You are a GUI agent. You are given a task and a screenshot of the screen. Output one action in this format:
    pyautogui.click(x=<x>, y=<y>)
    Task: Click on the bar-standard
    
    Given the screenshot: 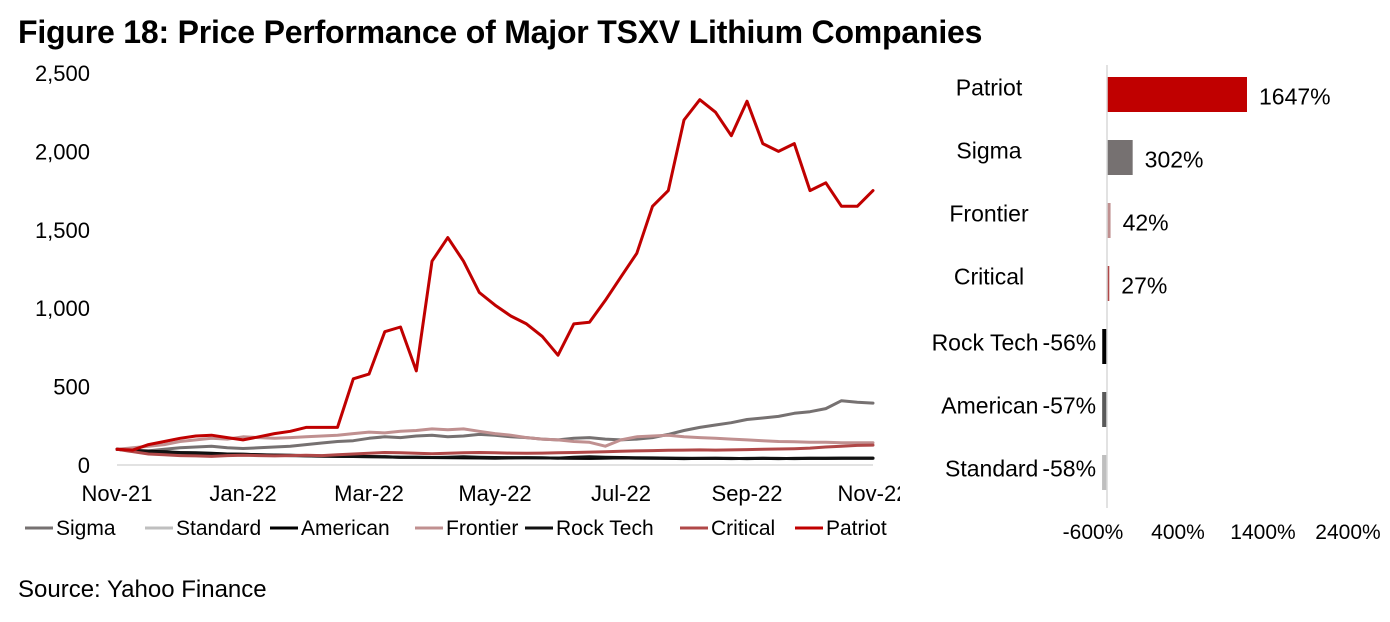 What is the action you would take?
    pyautogui.click(x=1104, y=472)
    